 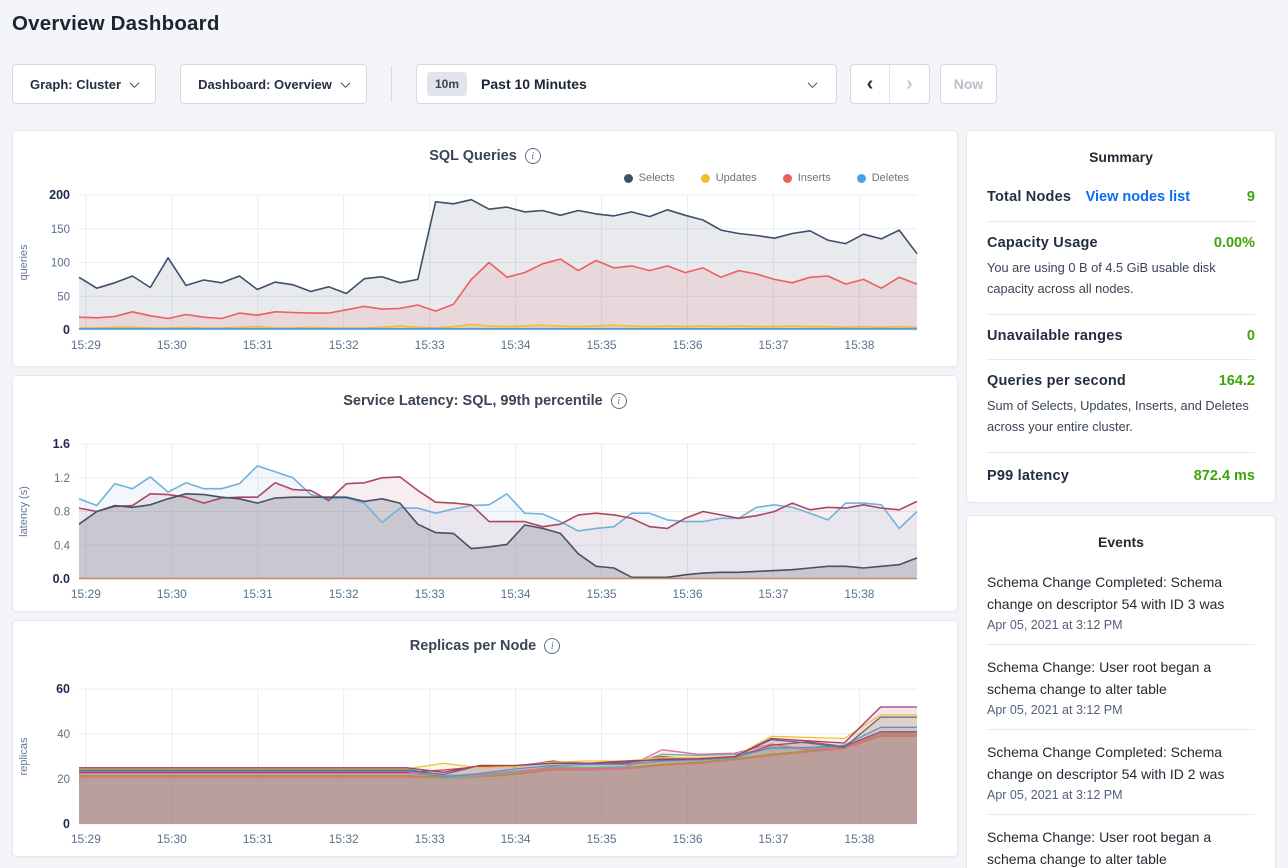 What do you see at coordinates (602, 839) in the screenshot?
I see `svg-text: 15:35` at bounding box center [602, 839].